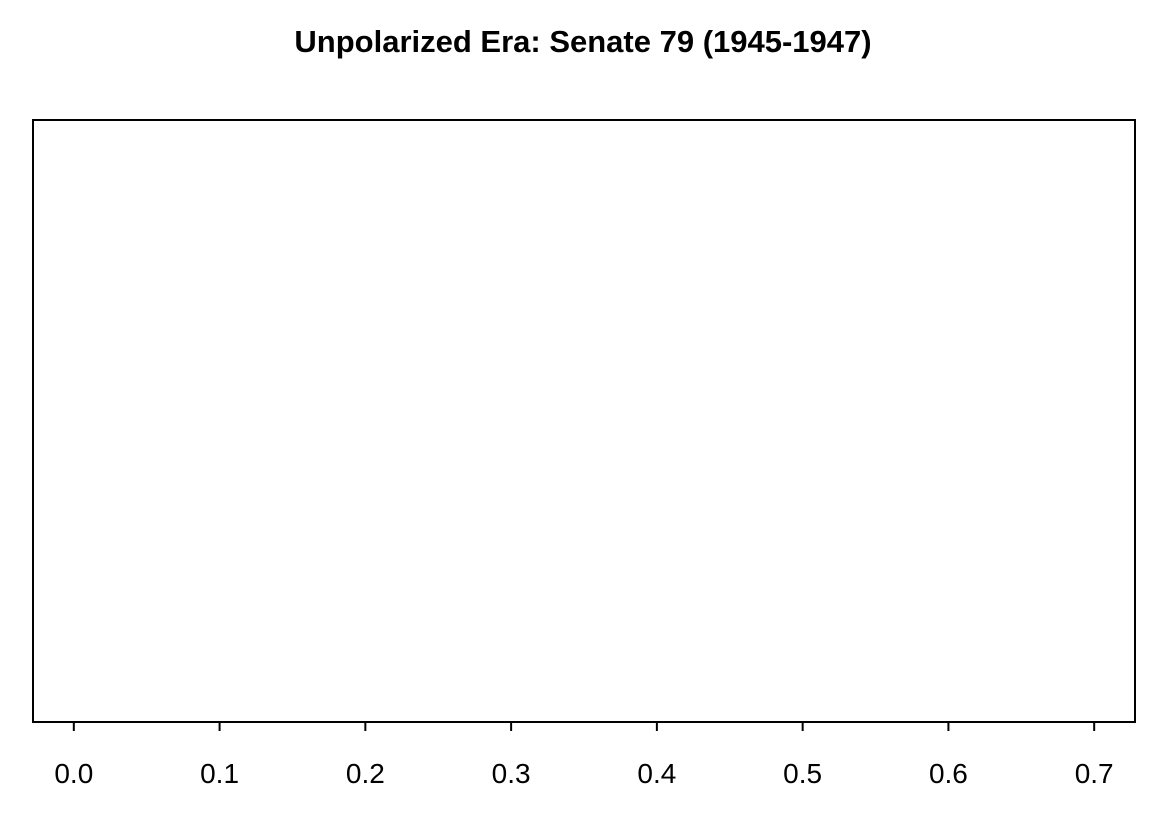 The image size is (1166, 816). What do you see at coordinates (583, 41) in the screenshot?
I see `chart-title: Unpolarized Era: Senate 79 (1945-1947)` at bounding box center [583, 41].